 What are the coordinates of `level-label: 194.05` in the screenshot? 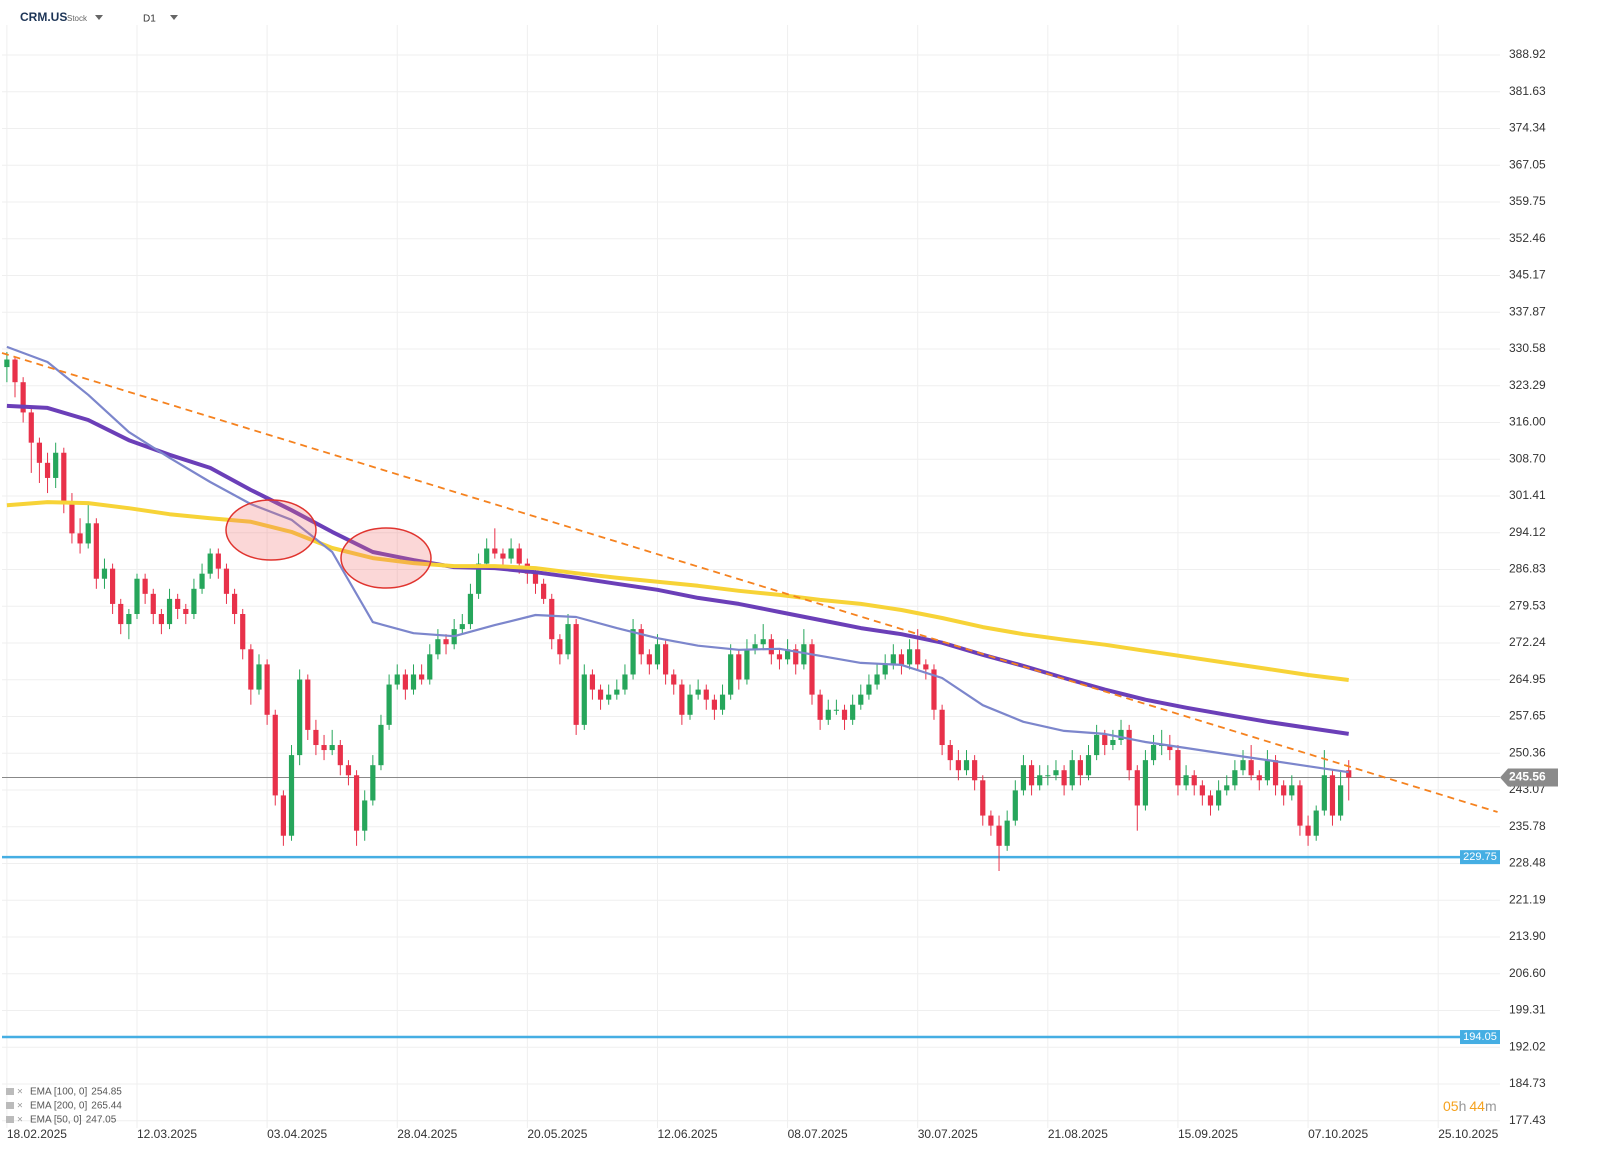 It's located at (1480, 1037).